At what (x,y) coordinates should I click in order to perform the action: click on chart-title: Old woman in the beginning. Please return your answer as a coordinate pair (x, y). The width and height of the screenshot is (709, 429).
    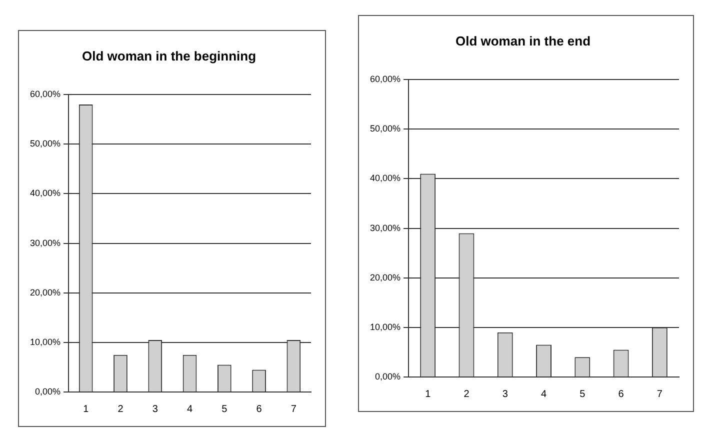
    Looking at the image, I should click on (169, 56).